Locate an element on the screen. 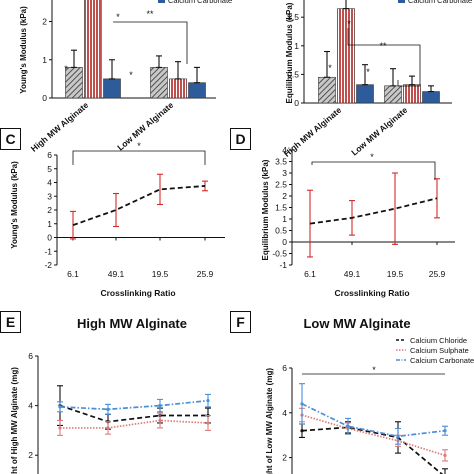 This screenshot has height=474, width=474. panel-c-plot: -2 -1 0 1 2 3 4 5 6 6.1 49.1 19.5 25.9 is located at coordinates (134, 214).